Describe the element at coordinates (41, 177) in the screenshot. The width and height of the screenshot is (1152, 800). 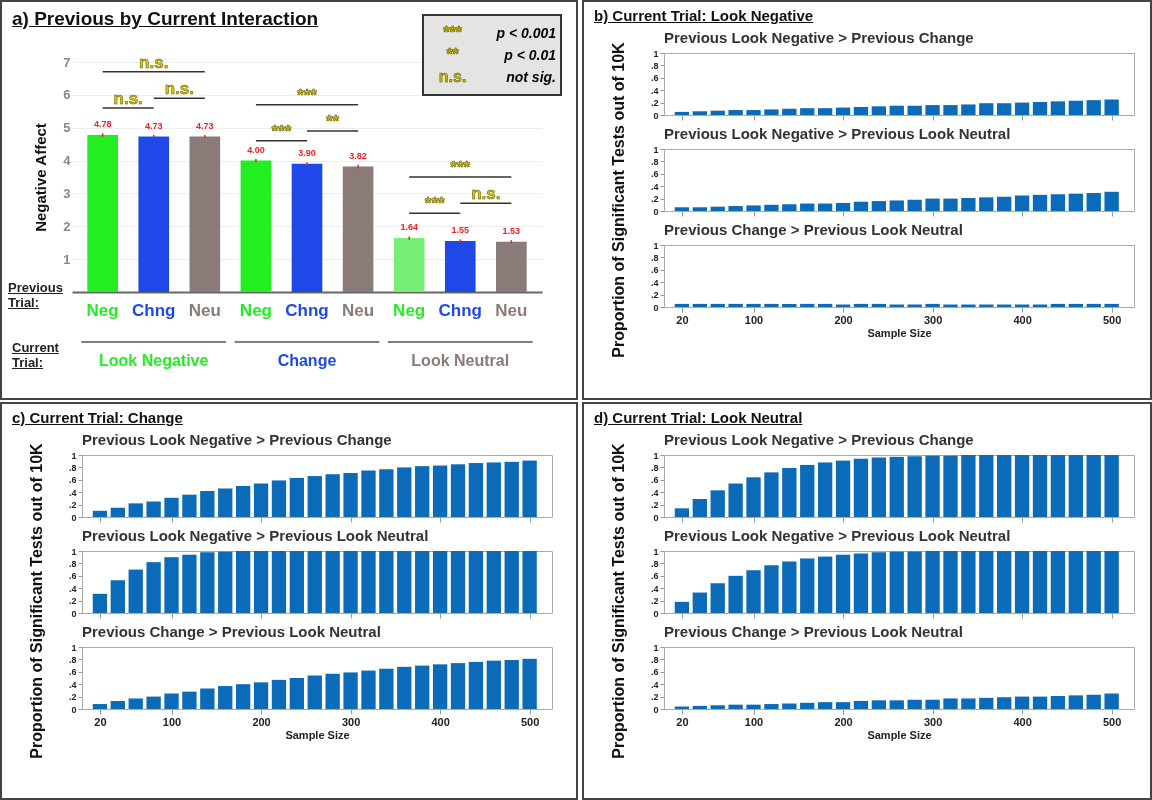
I see `y-axis-title: Negative Affect` at that location.